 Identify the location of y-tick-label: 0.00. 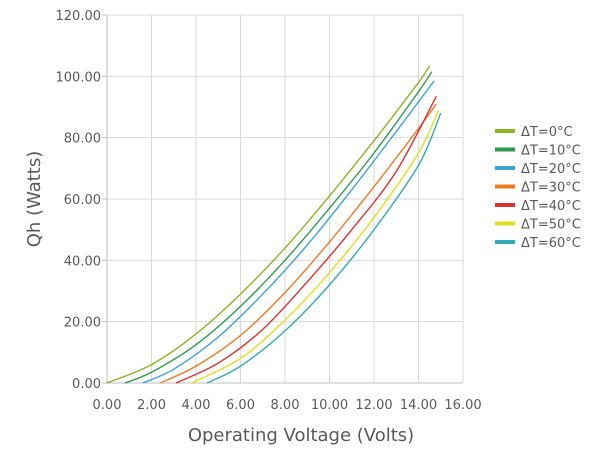
(86, 384).